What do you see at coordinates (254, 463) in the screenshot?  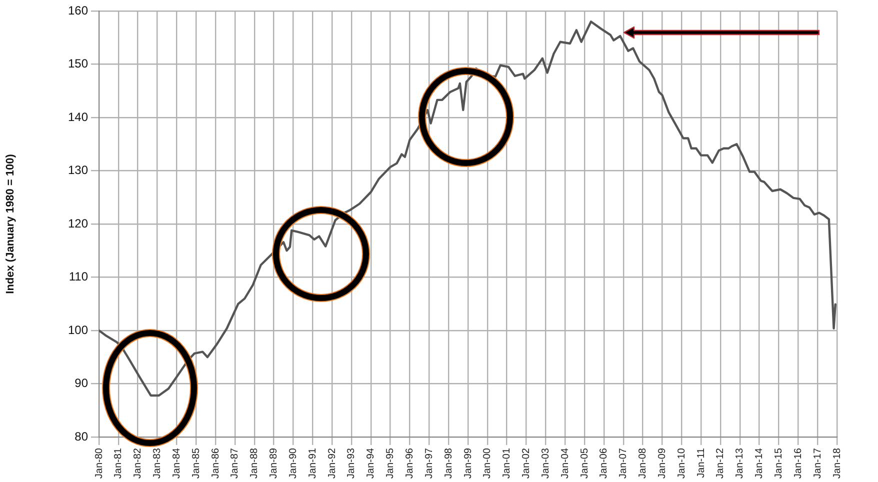 I see `x-tick-label: Jan-88` at bounding box center [254, 463].